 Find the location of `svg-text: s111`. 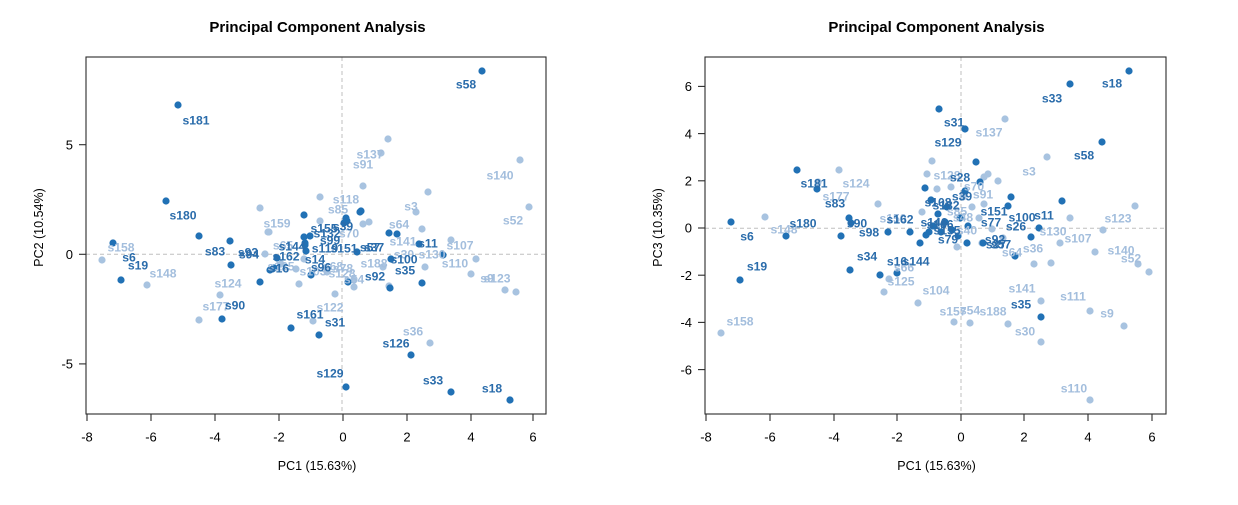

svg-text: s111 is located at coordinates (1073, 297).